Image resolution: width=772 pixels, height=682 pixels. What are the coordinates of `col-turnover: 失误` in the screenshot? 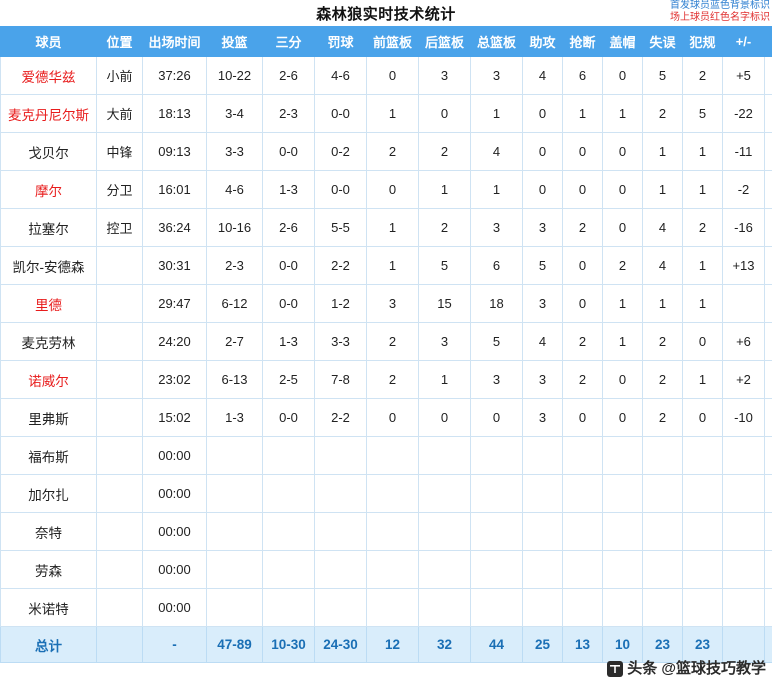 It's located at (662, 41).